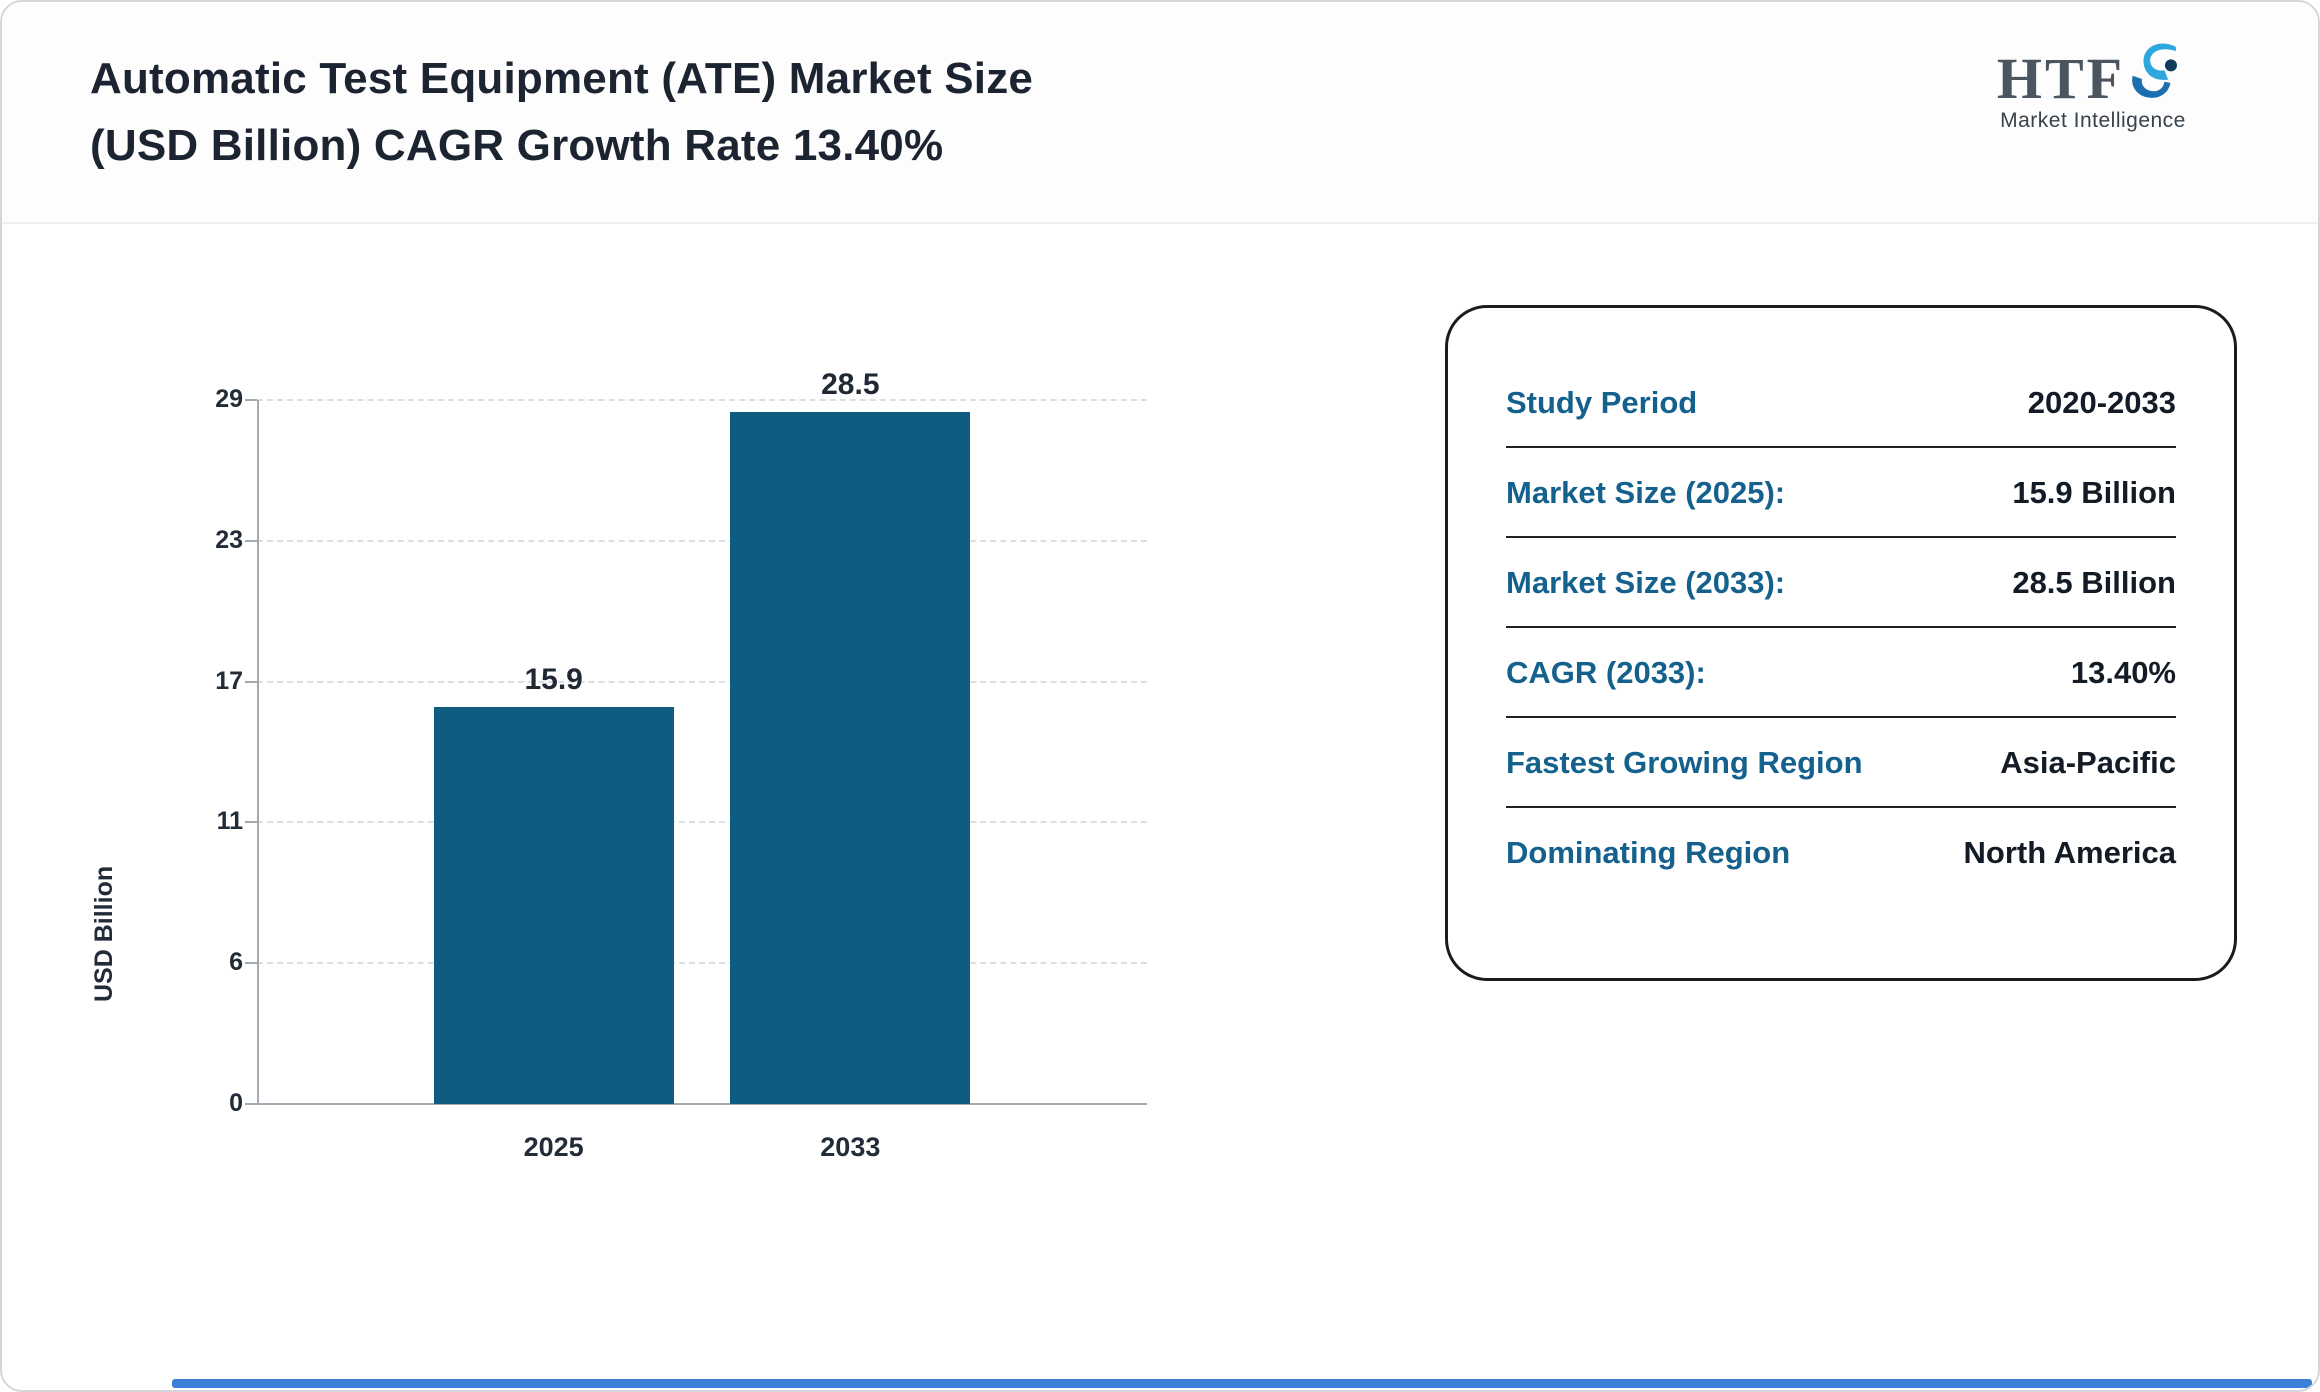  What do you see at coordinates (229, 399) in the screenshot?
I see `y-tick-label: 29` at bounding box center [229, 399].